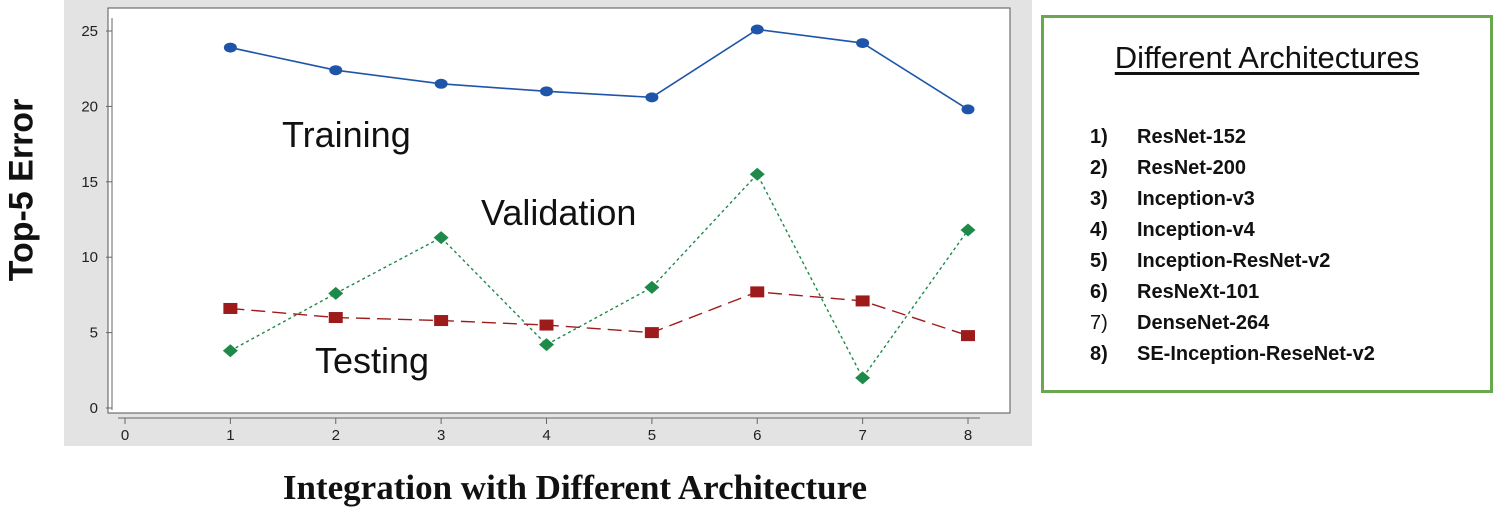 This screenshot has width=1502, height=513. What do you see at coordinates (1099, 137) in the screenshot?
I see `legend-item-number: 1)` at bounding box center [1099, 137].